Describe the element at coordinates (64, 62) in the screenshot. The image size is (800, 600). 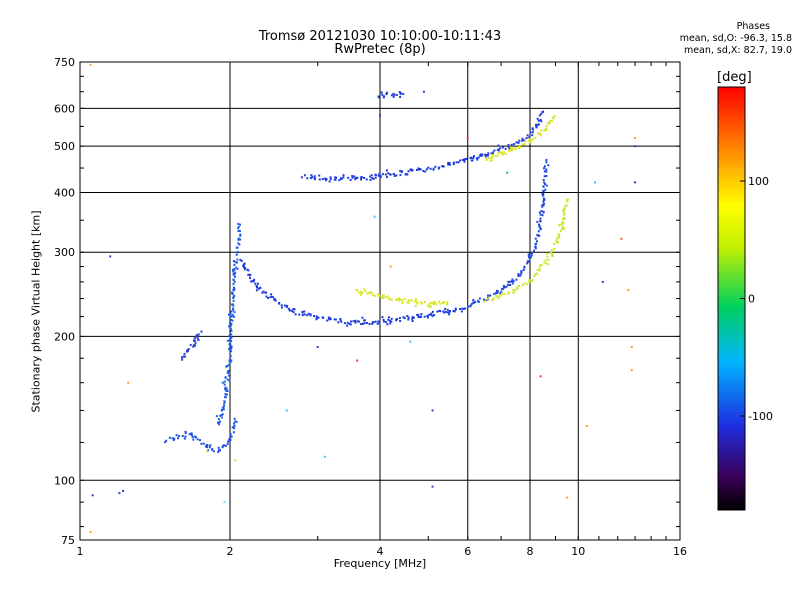
I see `y-tick-label: 750` at that location.